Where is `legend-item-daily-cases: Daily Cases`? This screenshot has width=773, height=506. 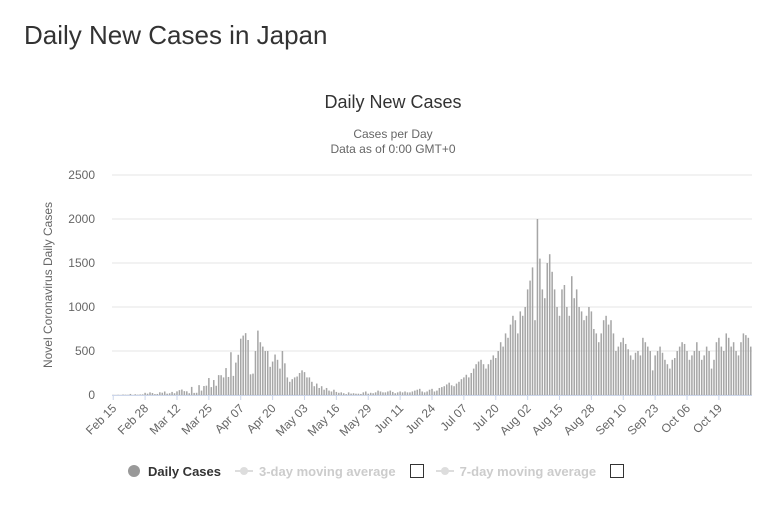 legend-item-daily-cases: Daily Cases is located at coordinates (174, 471).